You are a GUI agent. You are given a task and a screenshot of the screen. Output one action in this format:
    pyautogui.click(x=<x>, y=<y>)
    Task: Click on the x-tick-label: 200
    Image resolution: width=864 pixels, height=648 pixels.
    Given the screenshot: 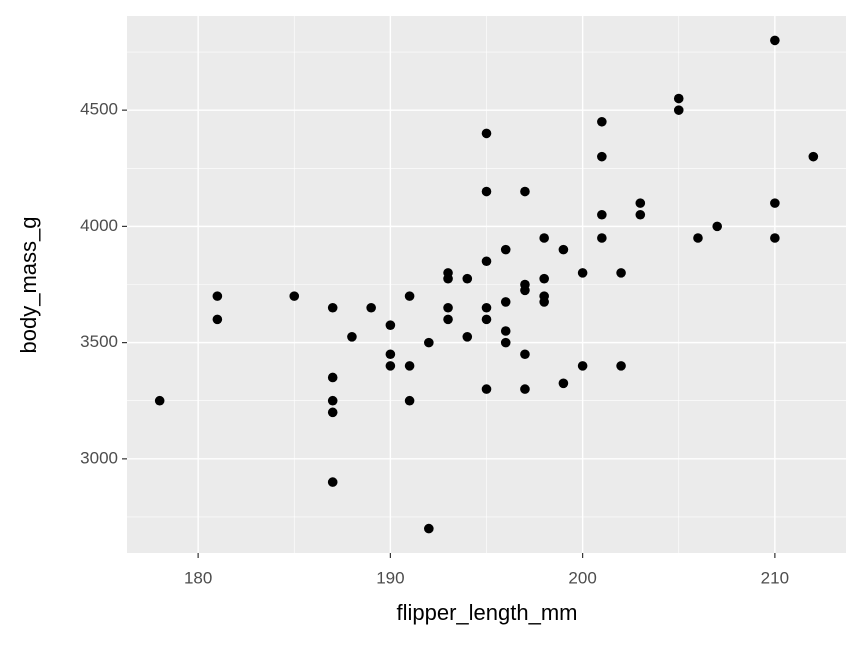 What is the action you would take?
    pyautogui.click(x=582, y=577)
    